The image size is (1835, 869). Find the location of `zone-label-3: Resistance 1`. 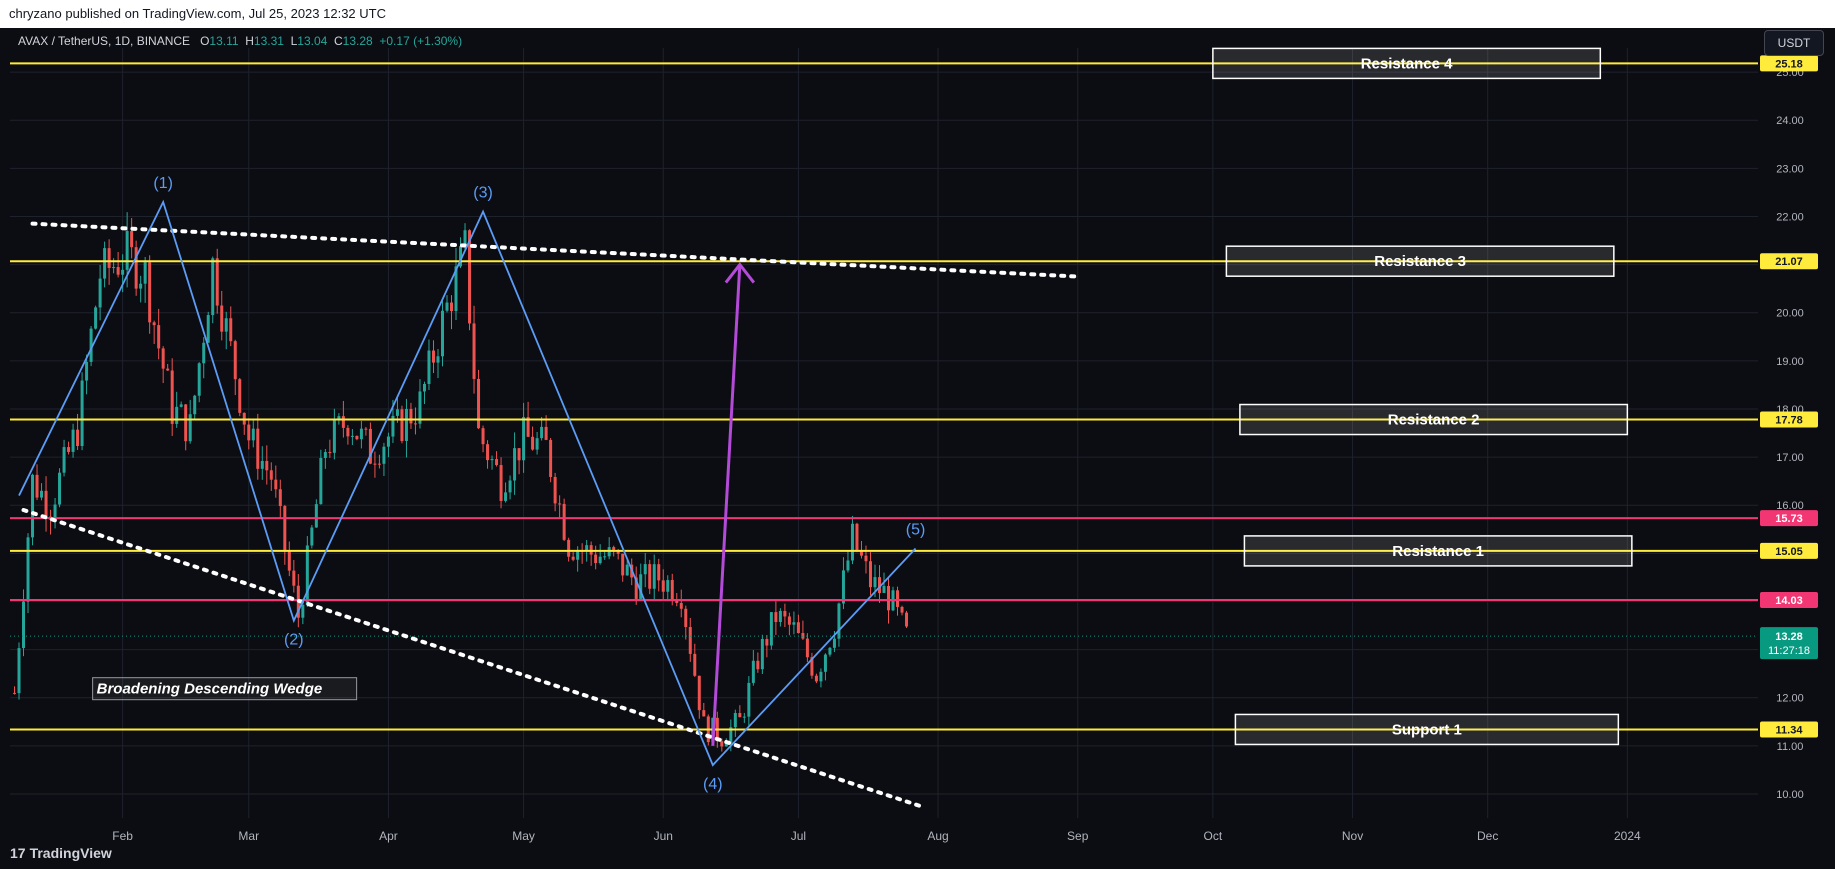

zone-label-3: Resistance 1 is located at coordinates (1438, 551).